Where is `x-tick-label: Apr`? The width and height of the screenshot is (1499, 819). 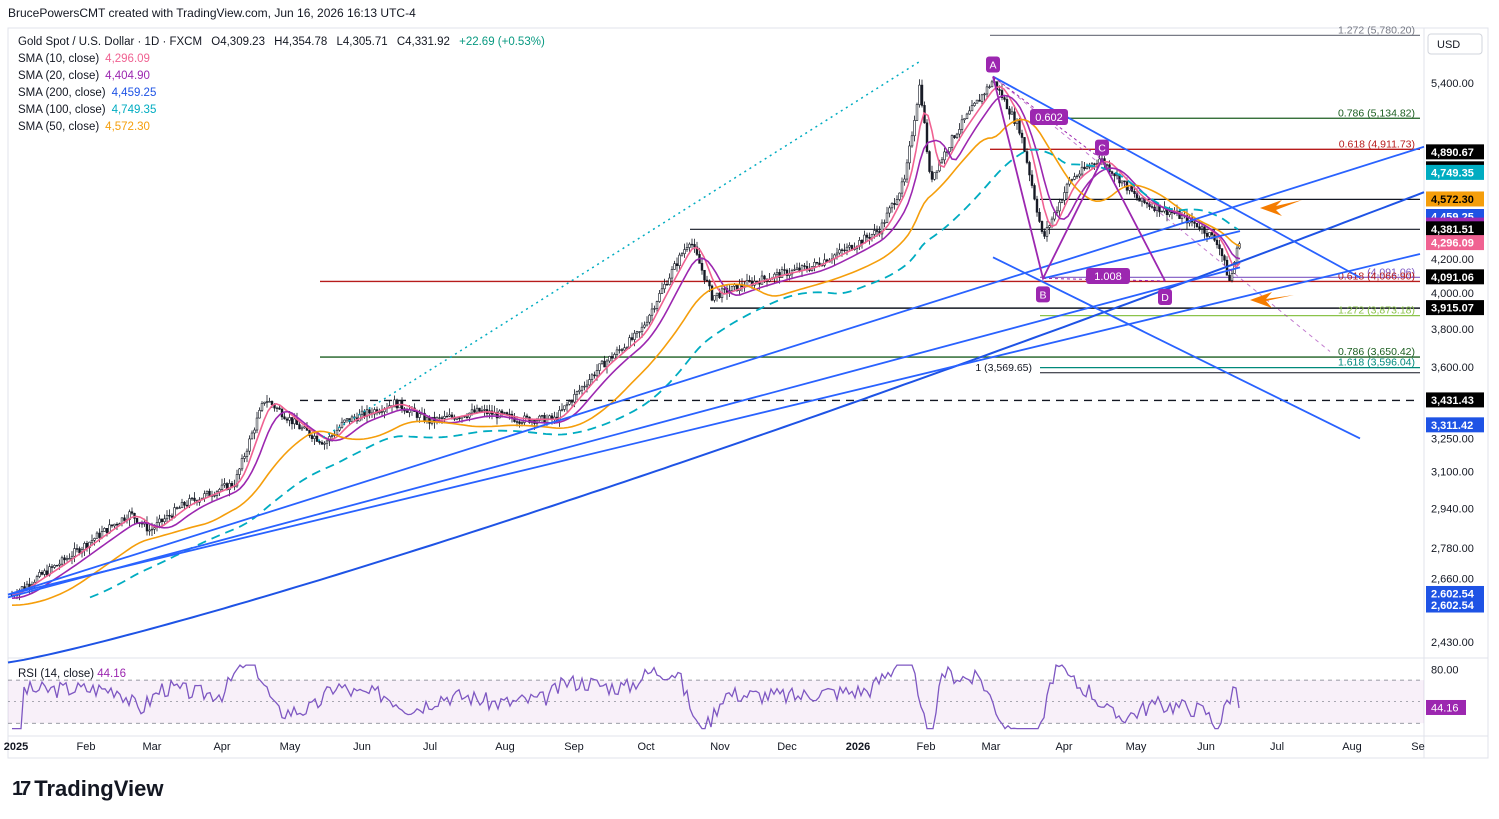
x-tick-label: Apr is located at coordinates (1063, 747).